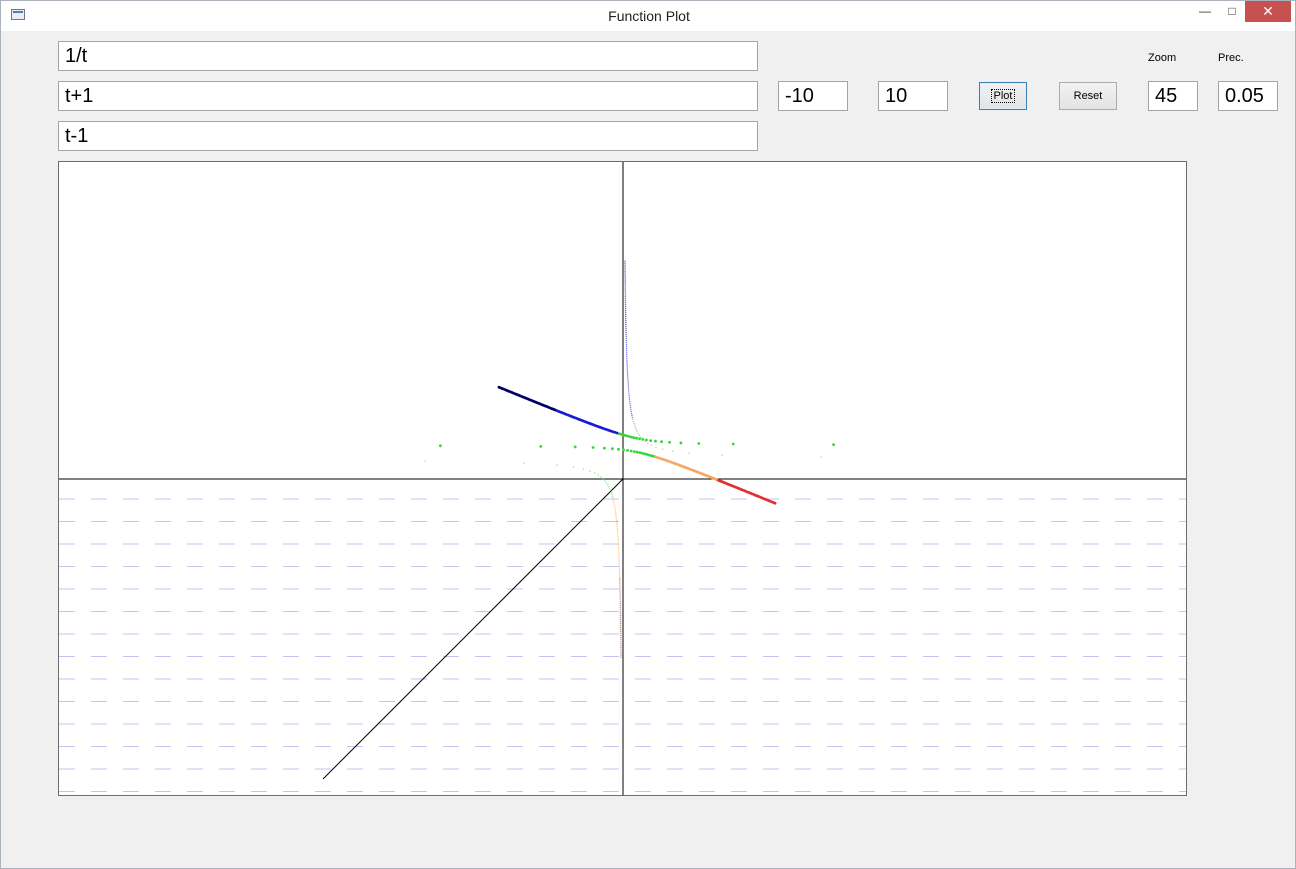  Describe the element at coordinates (813, 96) in the screenshot. I see `t-min-input` at that location.